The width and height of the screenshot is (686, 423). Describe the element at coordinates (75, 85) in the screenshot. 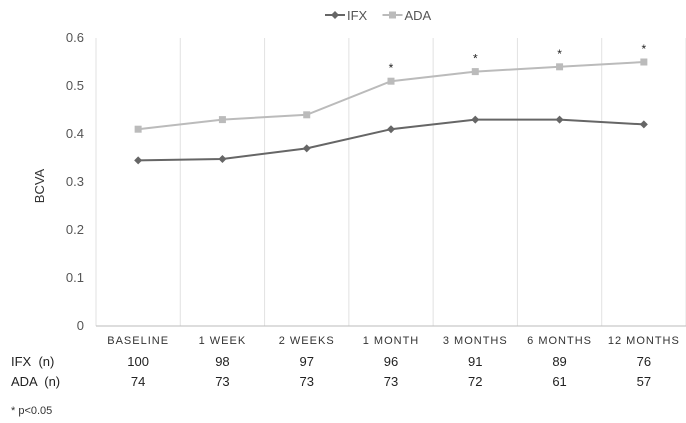

I see `y-tick-label: 0.5` at that location.